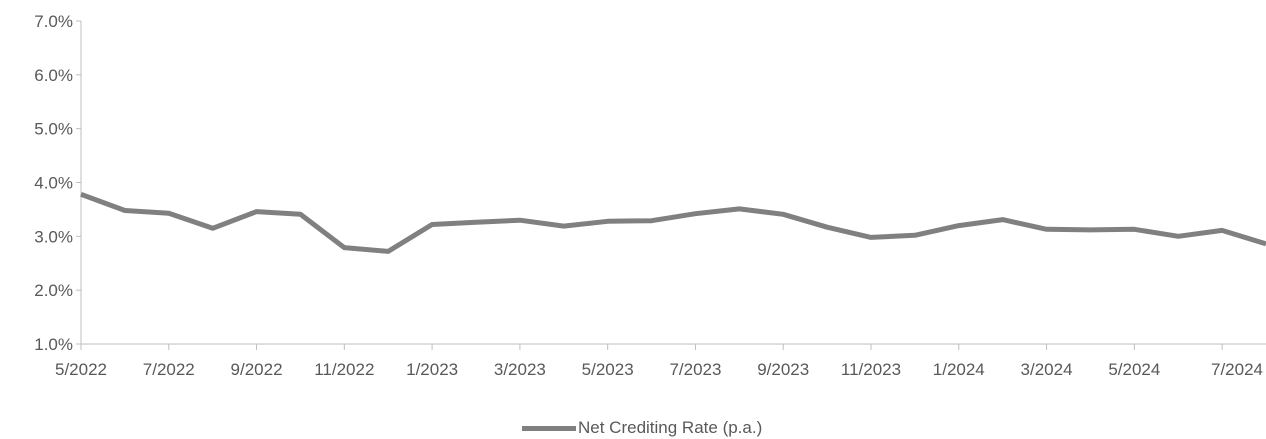 Image resolution: width=1266 pixels, height=439 pixels. I want to click on x-tick-label: 1/2024, so click(959, 369).